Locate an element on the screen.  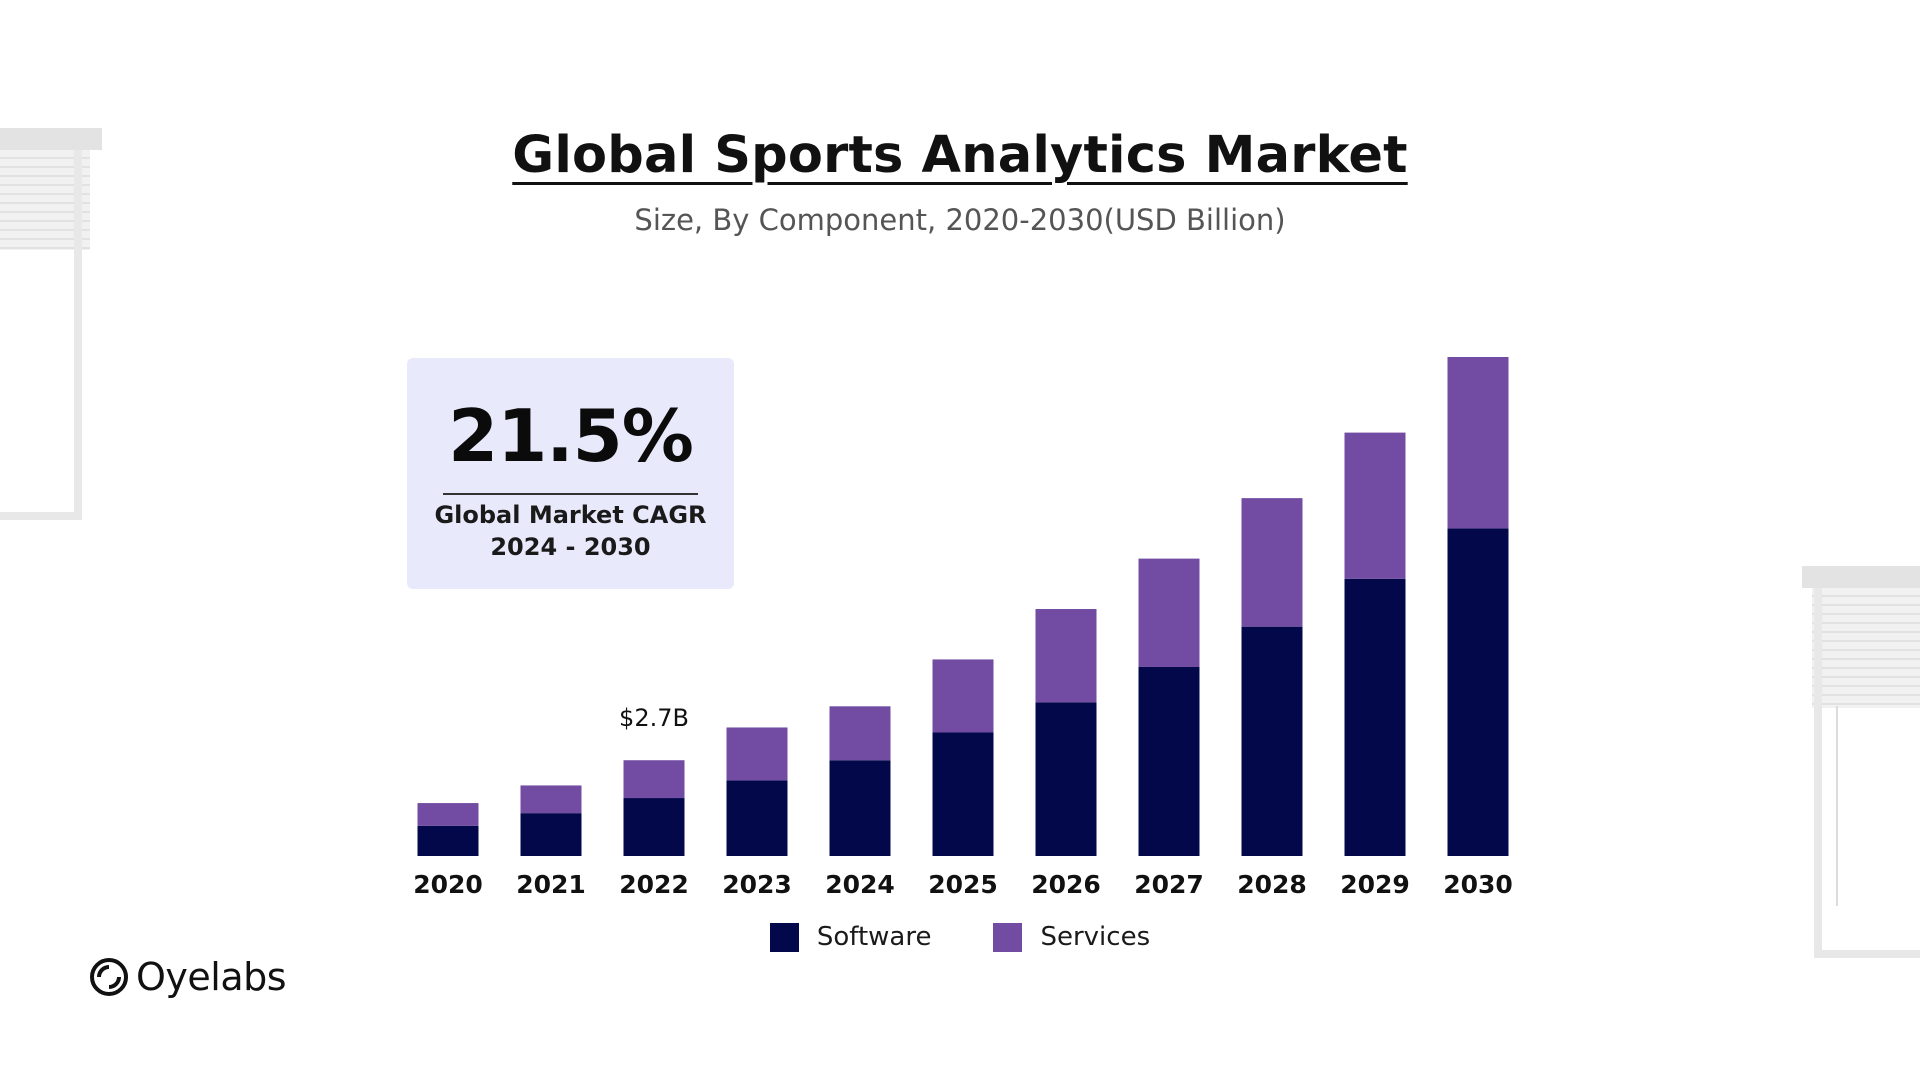
legend-item-services: Services is located at coordinates (1071, 937).